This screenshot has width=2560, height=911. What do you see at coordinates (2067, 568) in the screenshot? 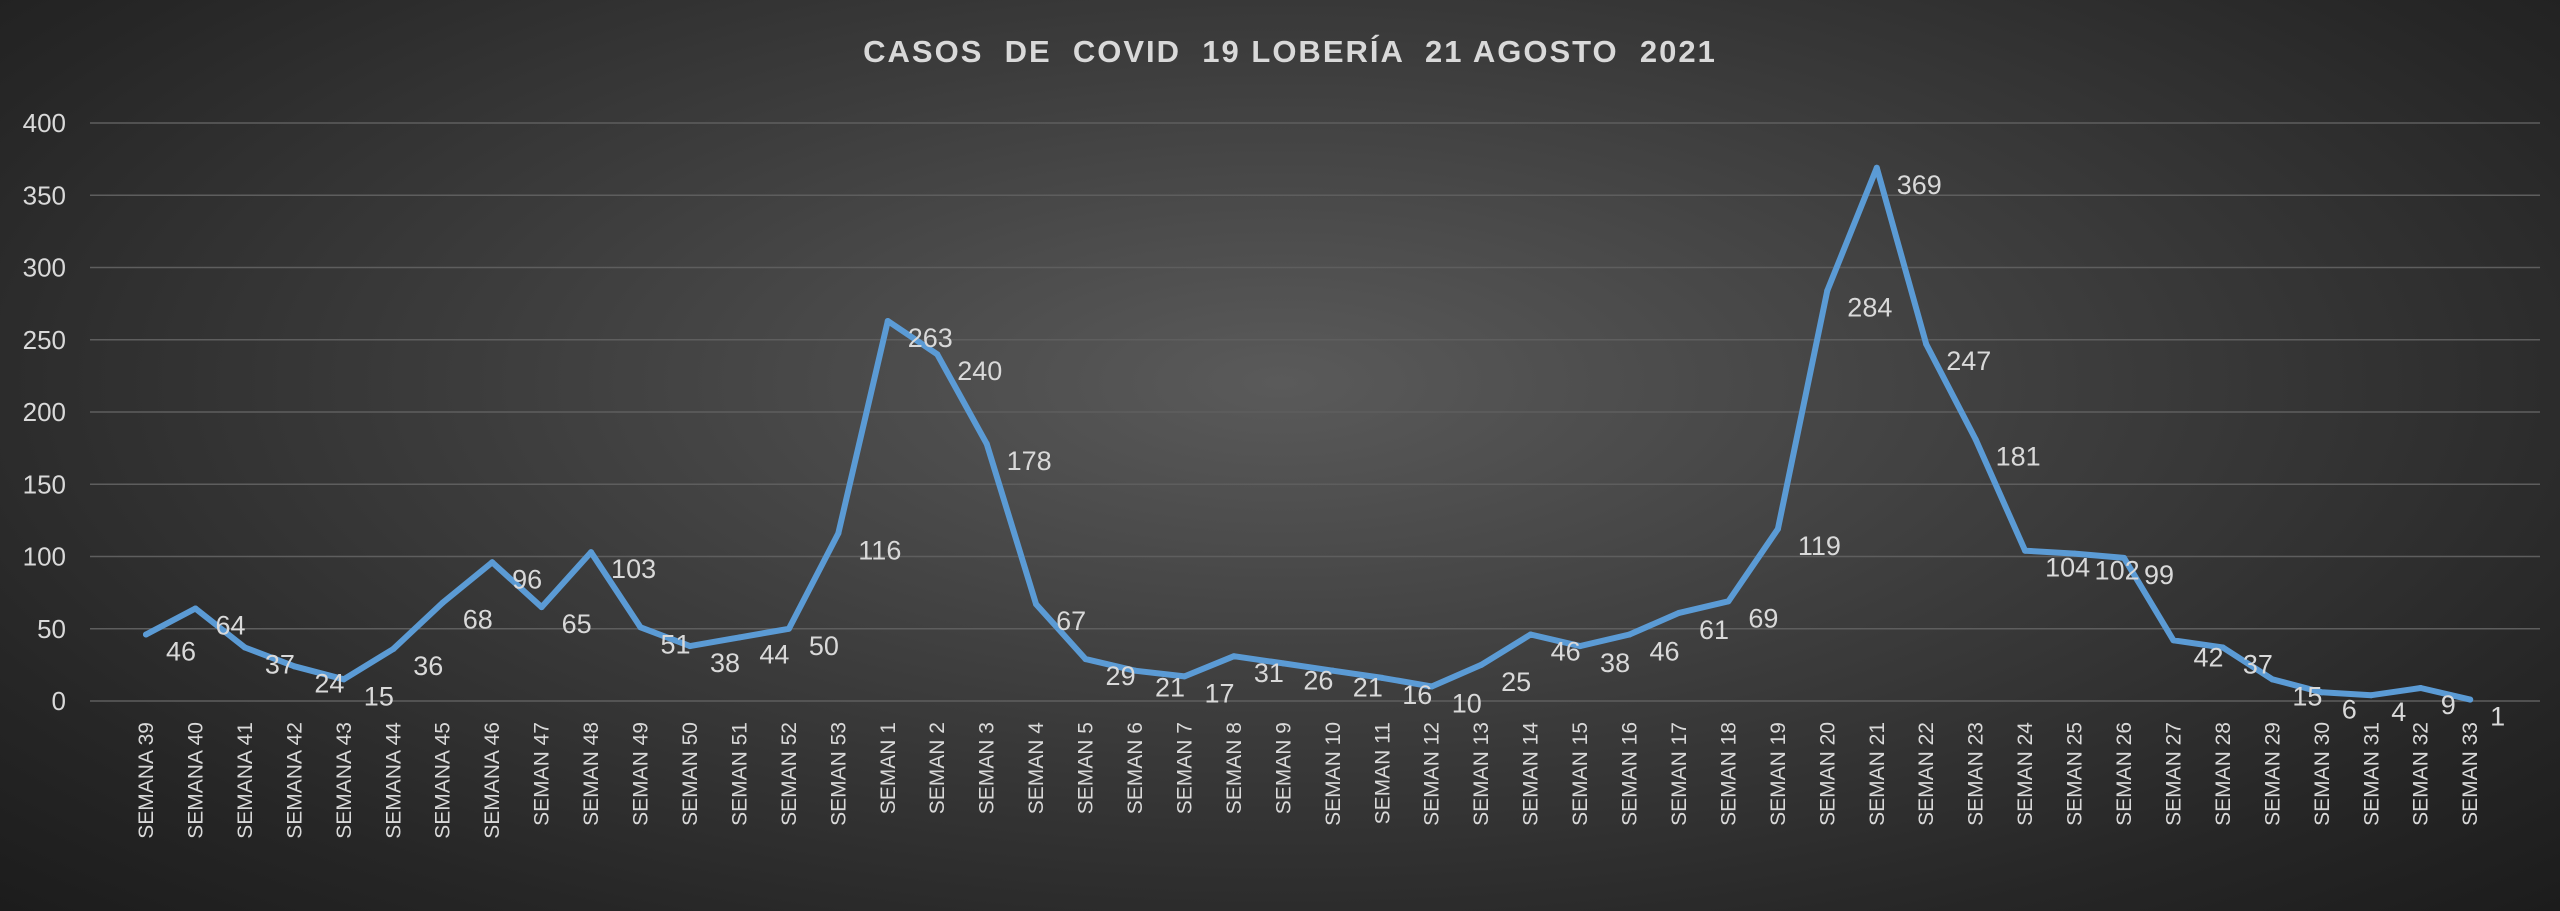
I see `data-label: 104` at bounding box center [2067, 568].